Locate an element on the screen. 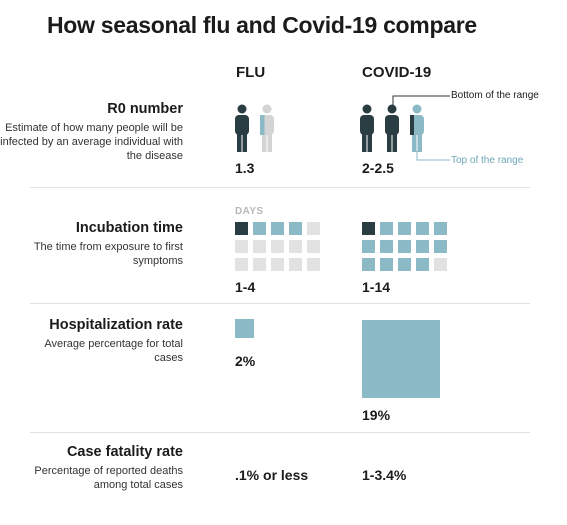 Image resolution: width=567 pixels, height=525 pixels. column-header-covid: COVID-19 is located at coordinates (397, 72).